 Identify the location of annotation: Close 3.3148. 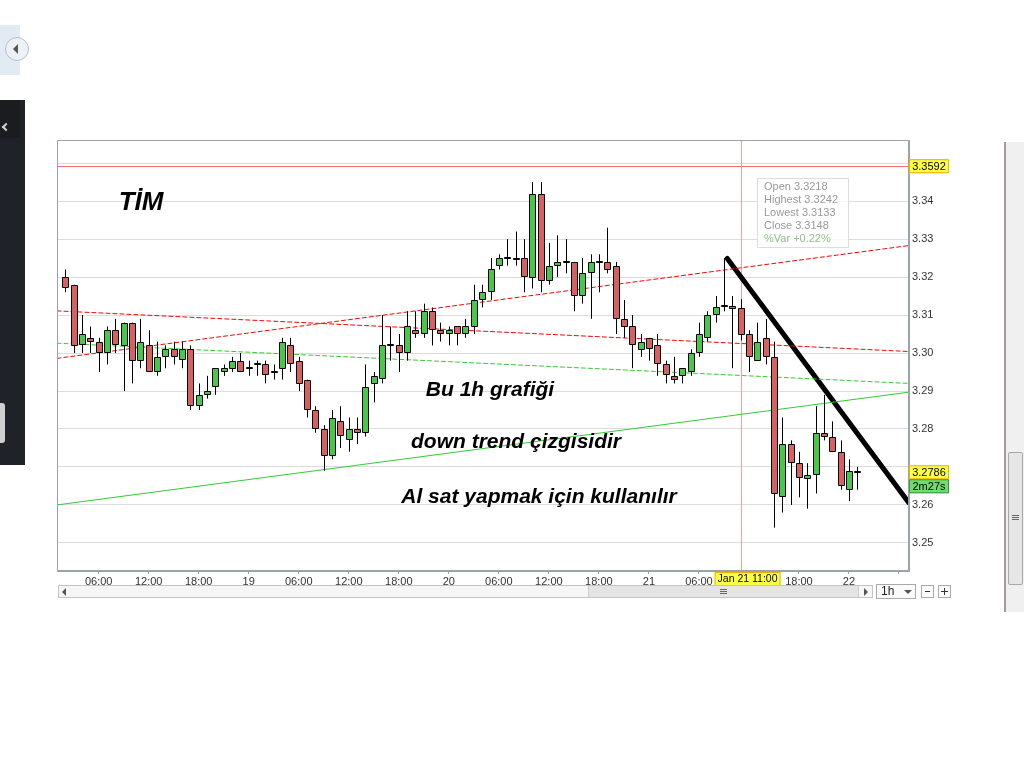
(796, 225).